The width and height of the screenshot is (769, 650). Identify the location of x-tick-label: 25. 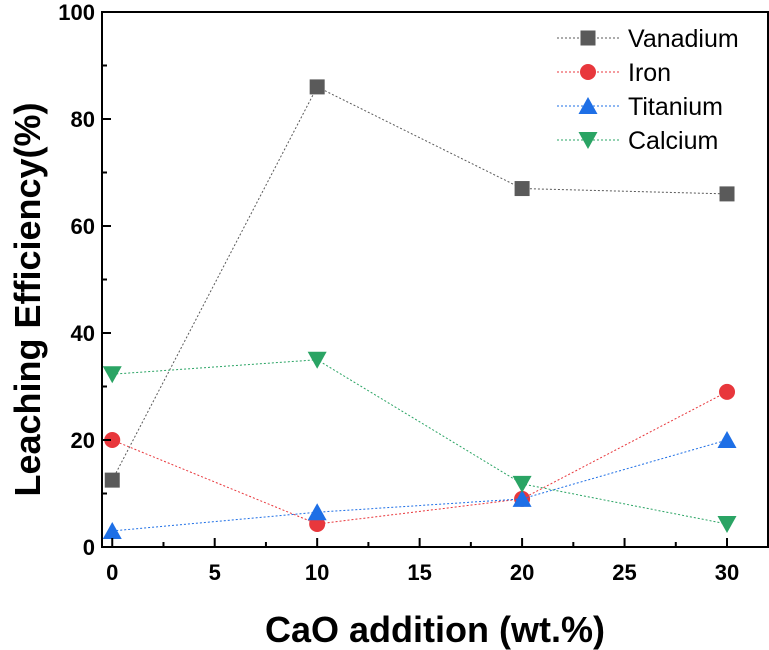
(624, 572).